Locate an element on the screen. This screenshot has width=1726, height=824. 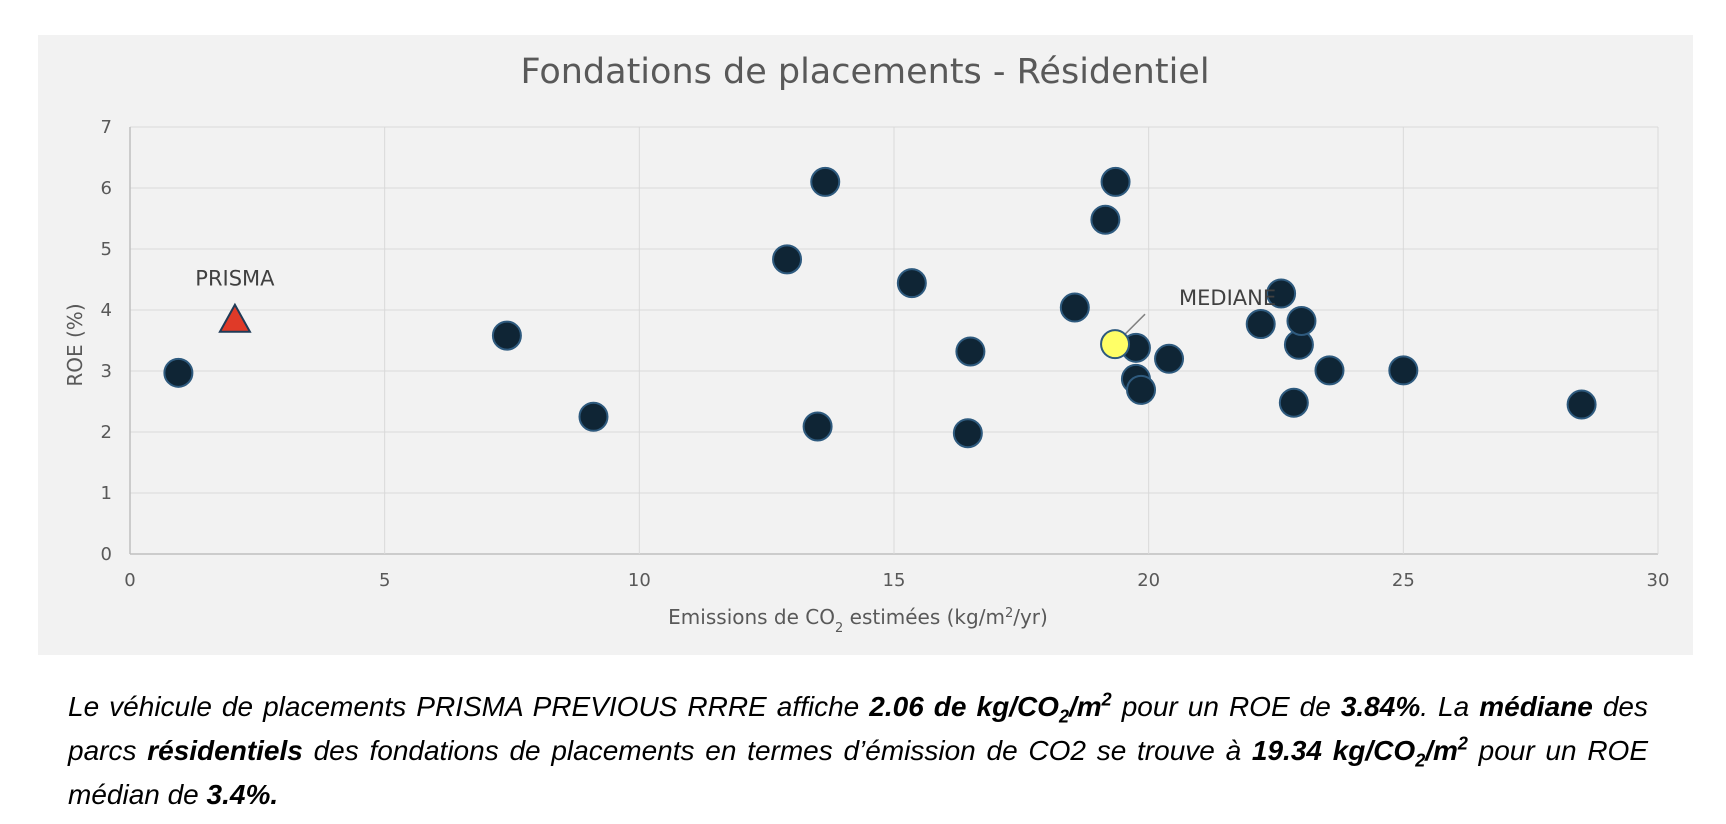
y-tick-label: 6 is located at coordinates (106, 188).